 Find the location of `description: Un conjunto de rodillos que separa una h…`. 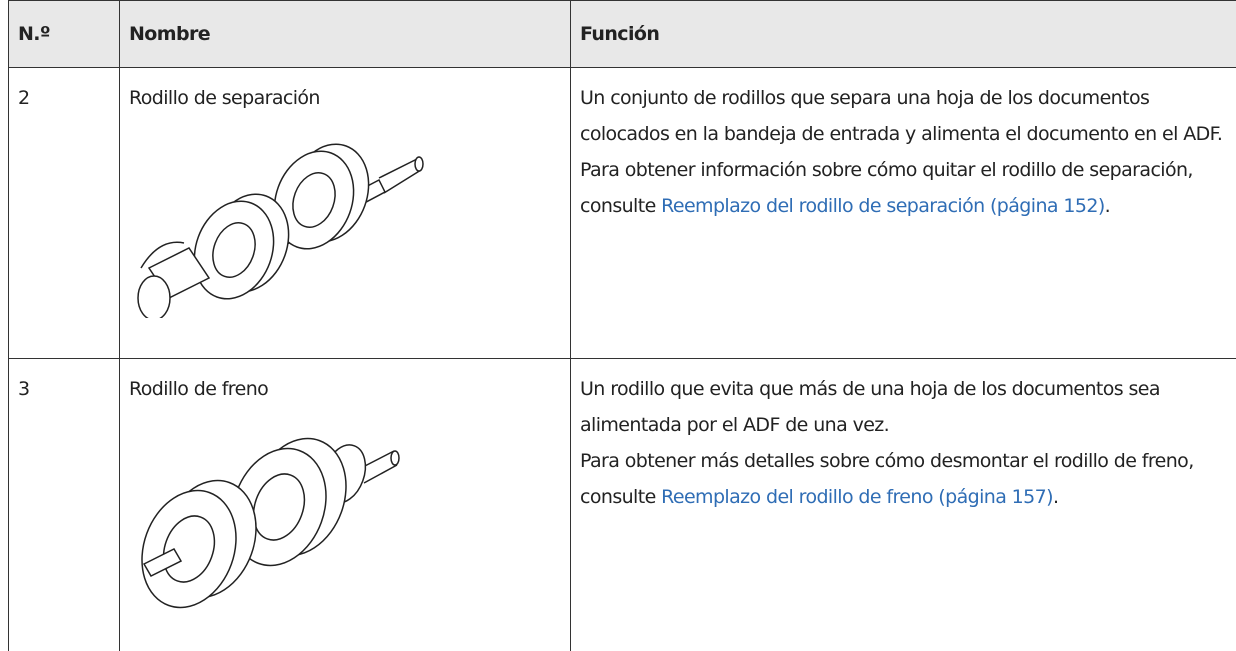

description: Un conjunto de rodillos que separa una h… is located at coordinates (908, 116).